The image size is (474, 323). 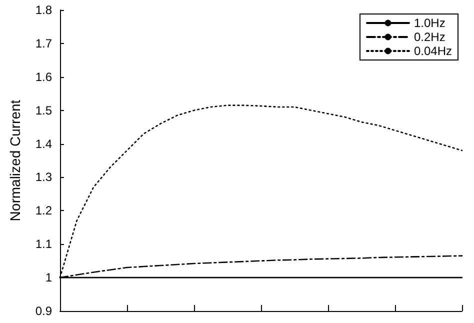 What do you see at coordinates (43, 143) in the screenshot?
I see `y-tick-label: 1.4` at bounding box center [43, 143].